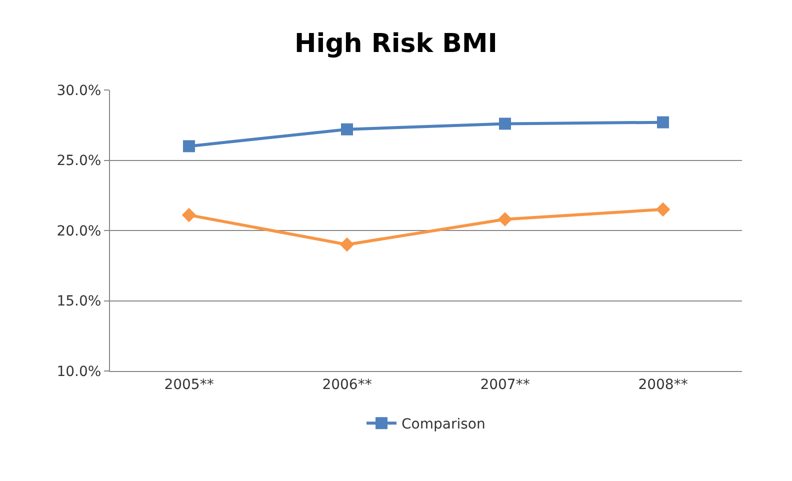 The height and width of the screenshot is (481, 792). What do you see at coordinates (79, 302) in the screenshot?
I see `y-tick-label: 15.0%` at bounding box center [79, 302].